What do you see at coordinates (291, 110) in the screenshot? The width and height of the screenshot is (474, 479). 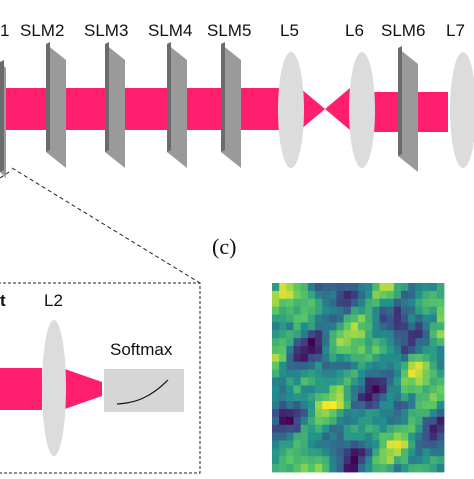 I see `lens-l5` at bounding box center [291, 110].